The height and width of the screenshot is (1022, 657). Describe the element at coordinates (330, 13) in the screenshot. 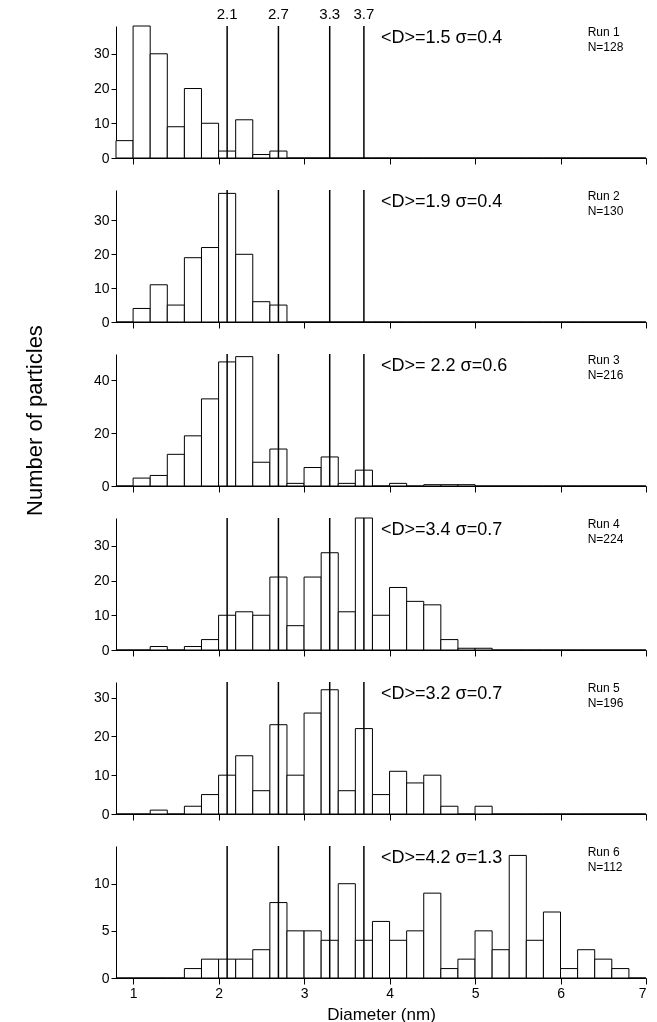

I see `ref-line-label: 3.3` at that location.